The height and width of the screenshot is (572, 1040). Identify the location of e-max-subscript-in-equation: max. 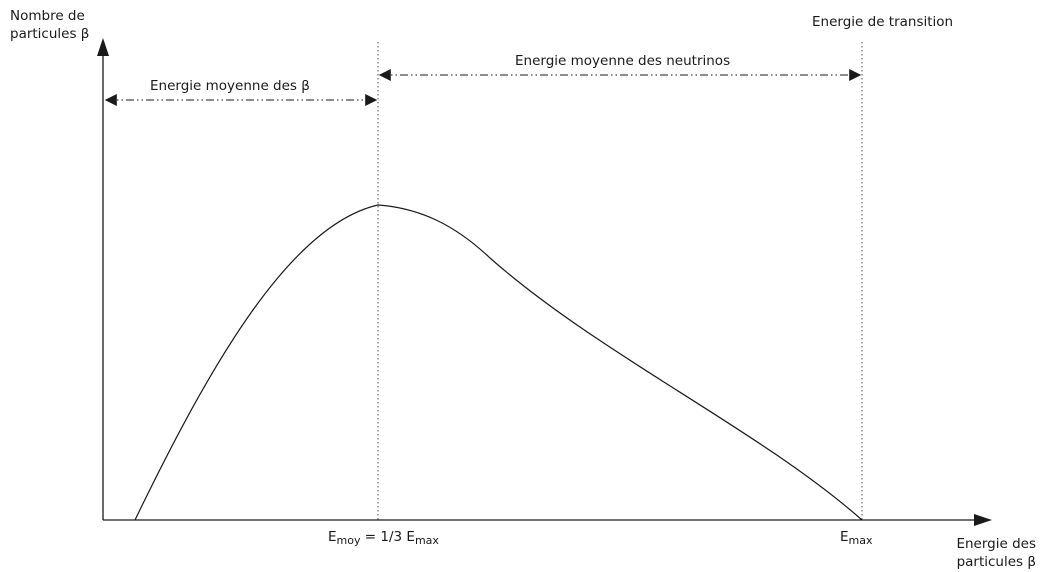
(426, 540).